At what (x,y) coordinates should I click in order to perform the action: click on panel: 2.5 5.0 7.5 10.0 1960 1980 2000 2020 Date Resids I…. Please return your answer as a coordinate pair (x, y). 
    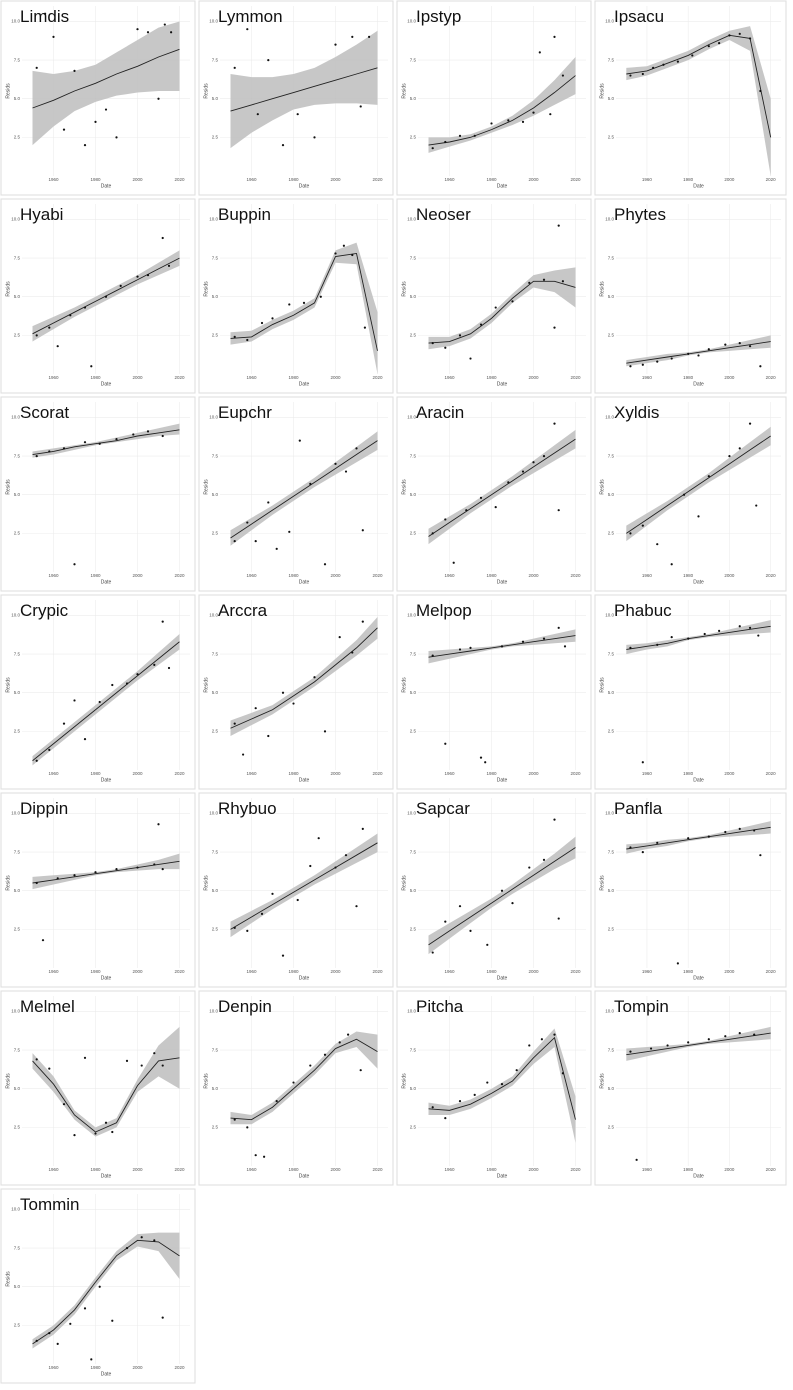
    Looking at the image, I should click on (690, 98).